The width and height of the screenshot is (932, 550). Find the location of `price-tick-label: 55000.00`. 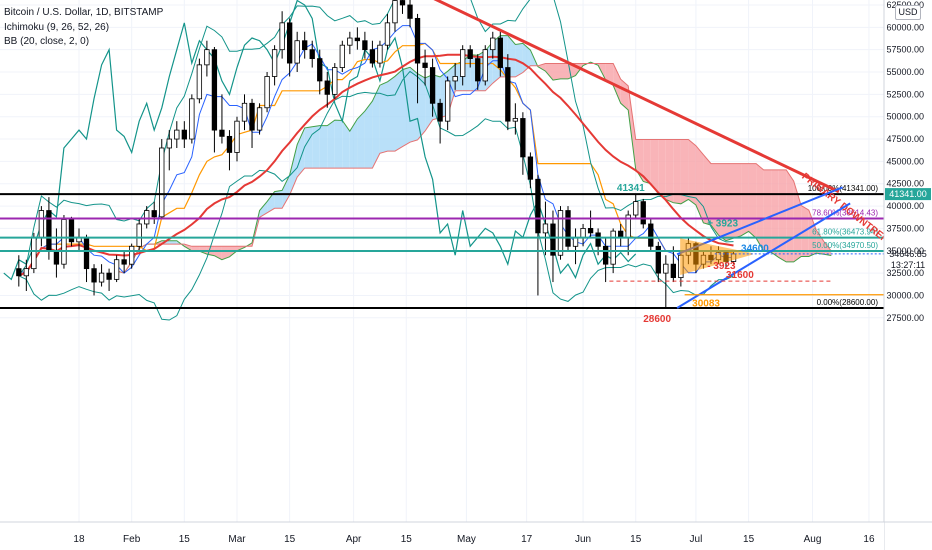

price-tick-label: 55000.00 is located at coordinates (905, 72).